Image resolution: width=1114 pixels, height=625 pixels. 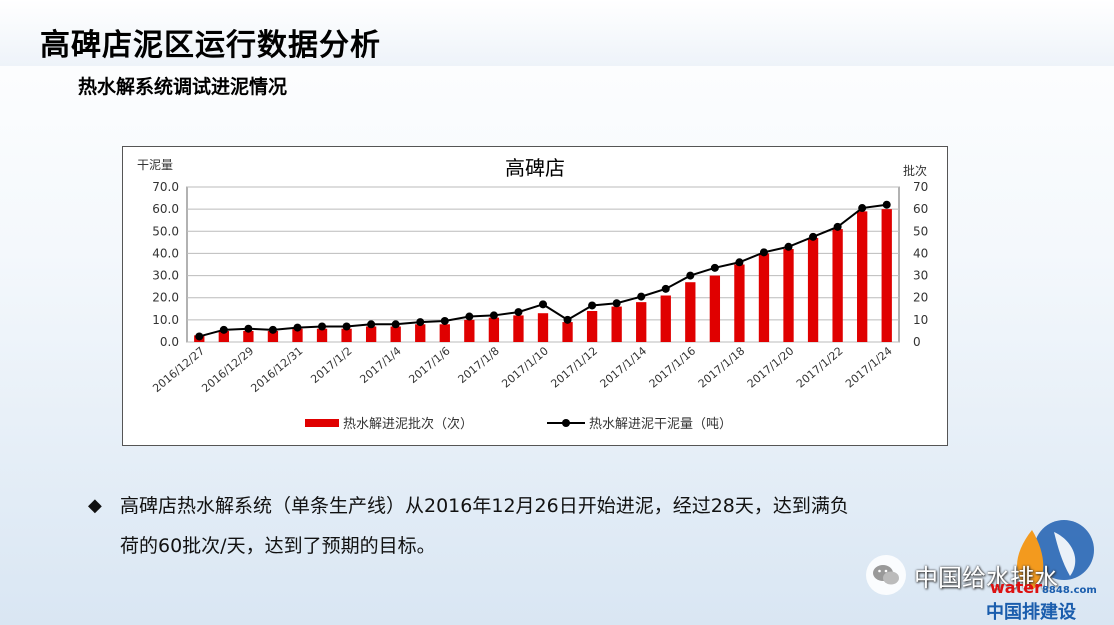 I want to click on water-drop-logo-icon, so click(x=1055, y=555).